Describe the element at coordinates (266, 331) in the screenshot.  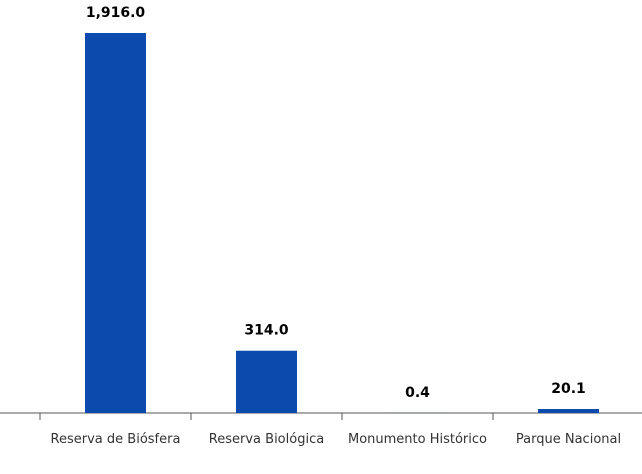
I see `value-label: 314.0` at that location.